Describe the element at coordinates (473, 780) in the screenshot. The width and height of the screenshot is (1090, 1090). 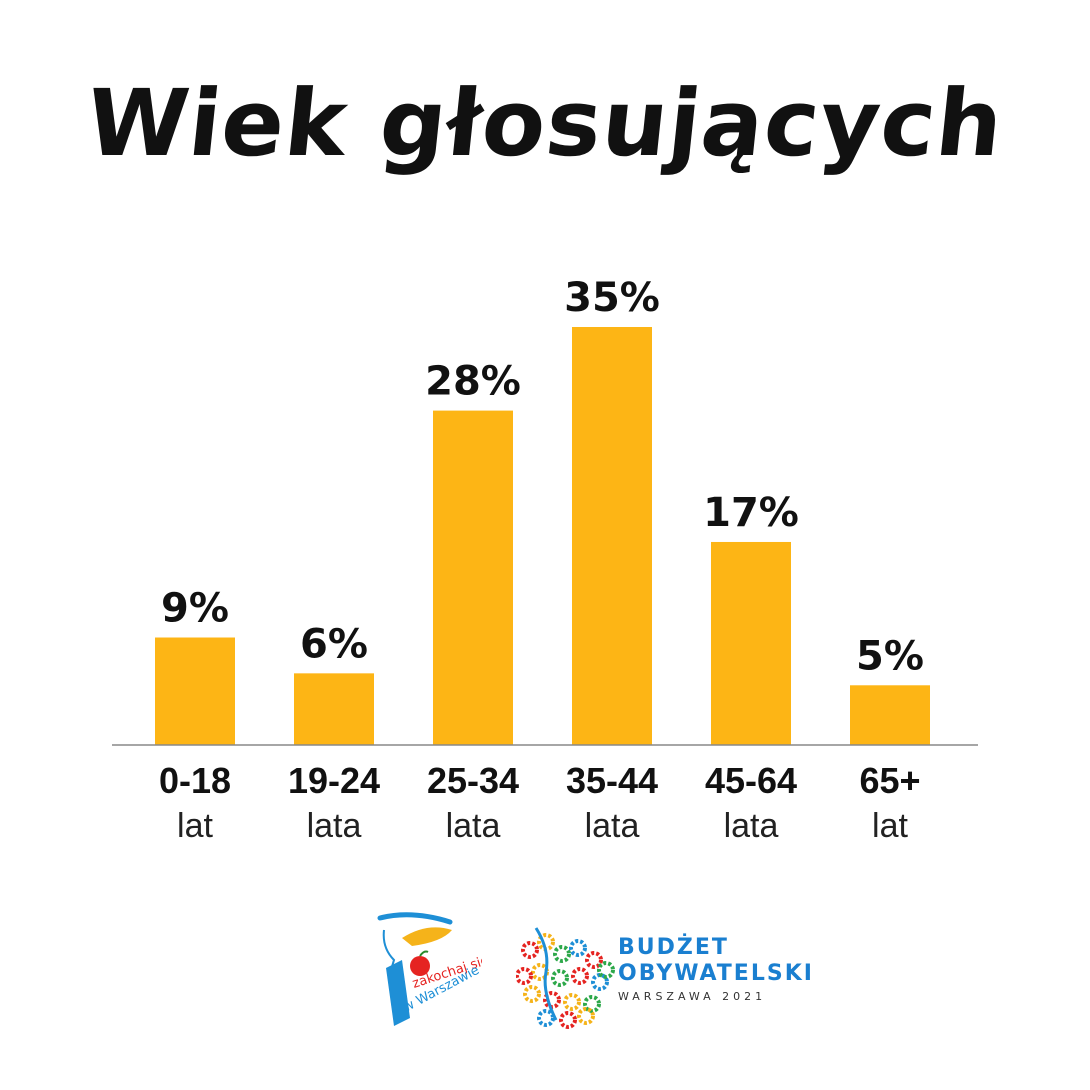
I see `category-label-25-34: 25-34` at that location.